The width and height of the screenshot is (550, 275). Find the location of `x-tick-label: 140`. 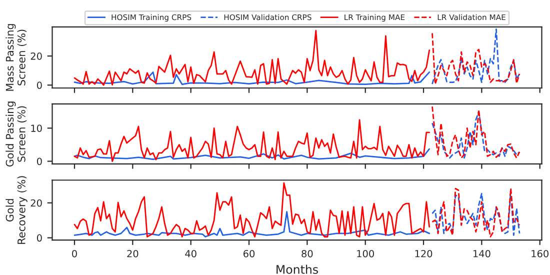

x-tick-label: 140 is located at coordinates (481, 254).